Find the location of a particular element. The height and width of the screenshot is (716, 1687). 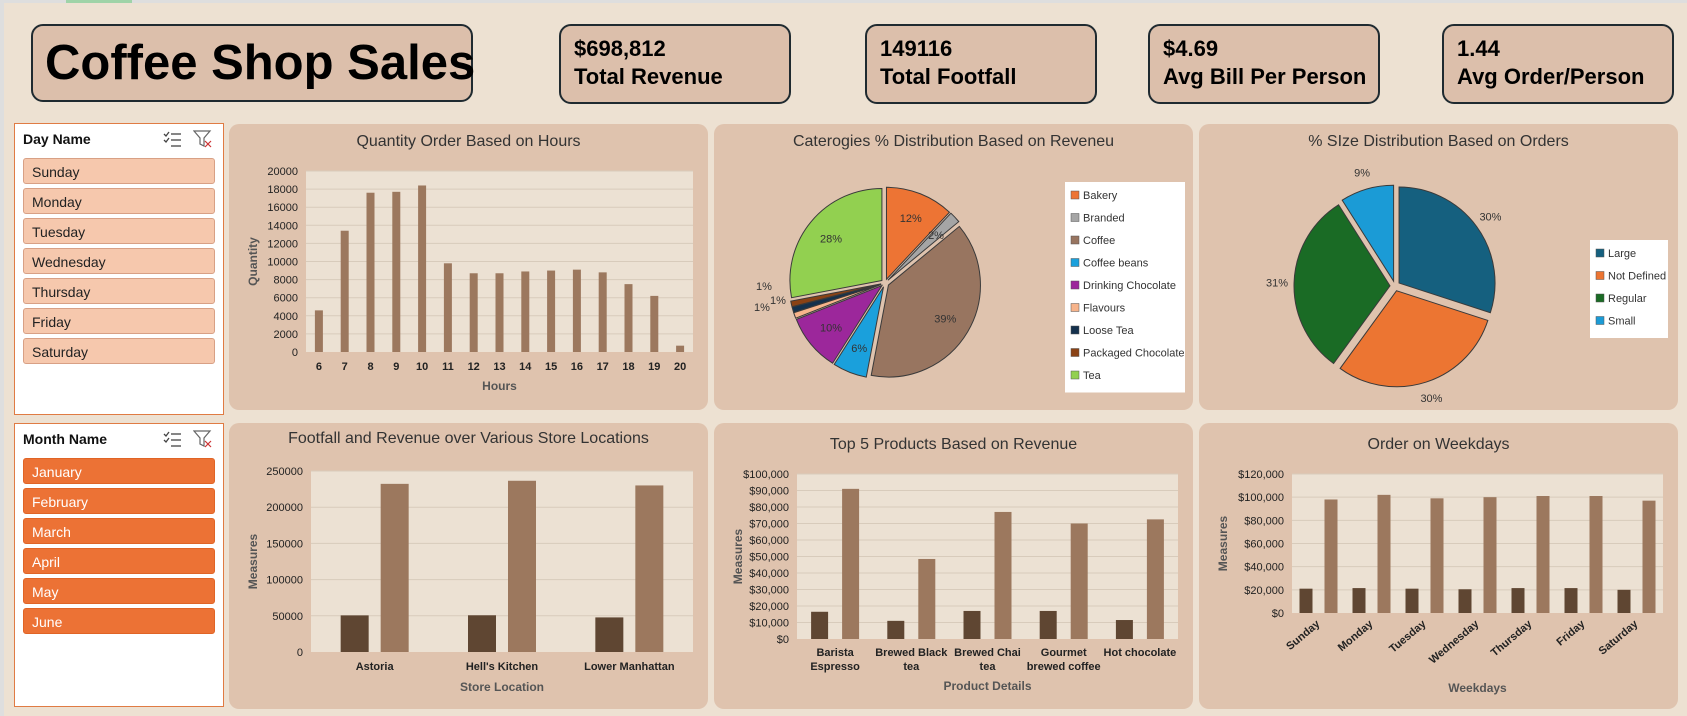

y-tick-label: 50000 is located at coordinates (287, 617).